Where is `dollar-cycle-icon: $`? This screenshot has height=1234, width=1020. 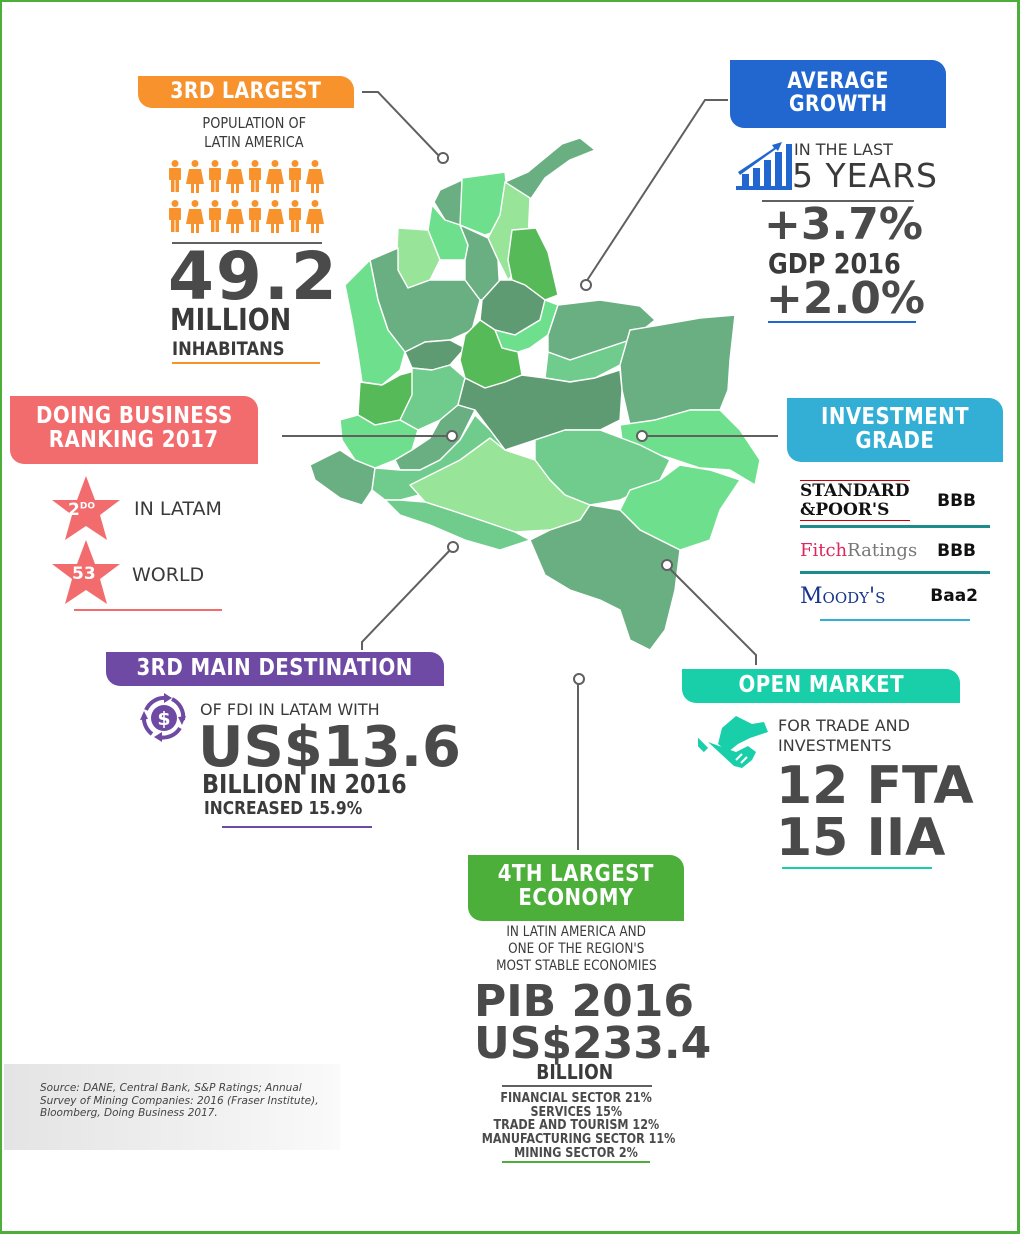 dollar-cycle-icon: $ is located at coordinates (163, 717).